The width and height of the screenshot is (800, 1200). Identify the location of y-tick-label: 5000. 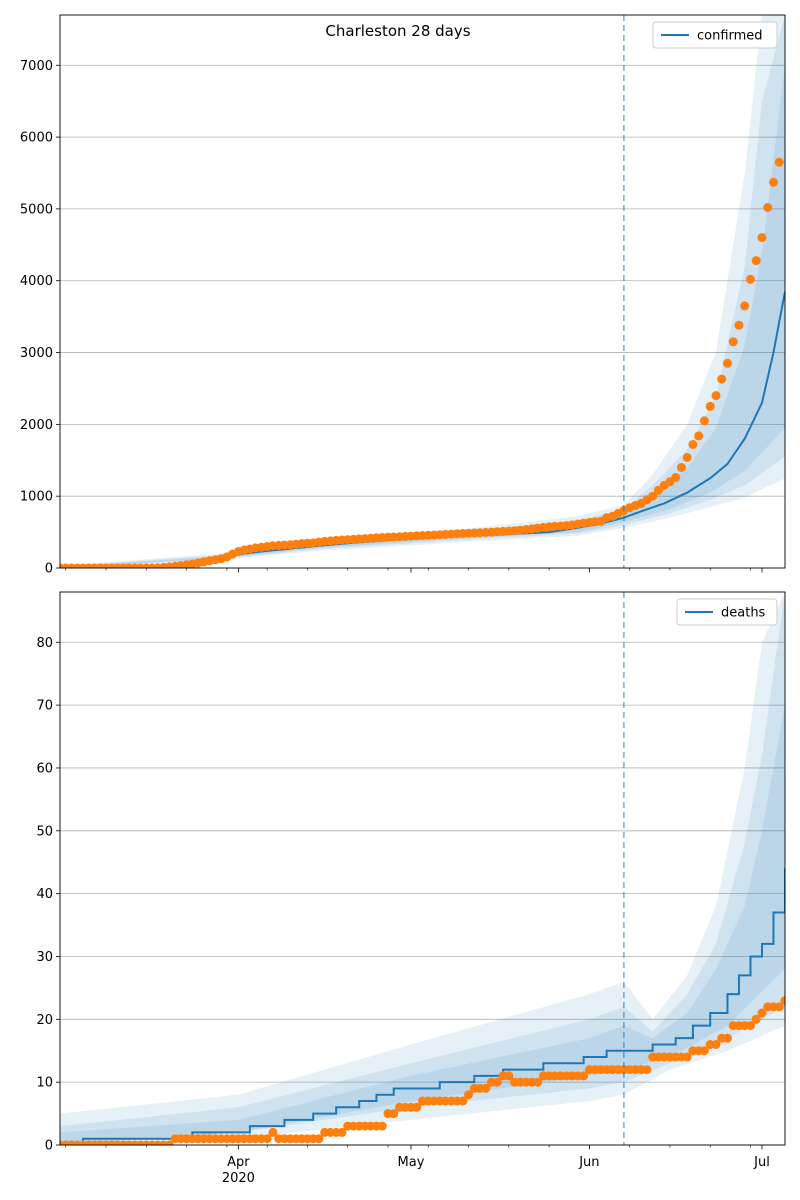
(36, 209).